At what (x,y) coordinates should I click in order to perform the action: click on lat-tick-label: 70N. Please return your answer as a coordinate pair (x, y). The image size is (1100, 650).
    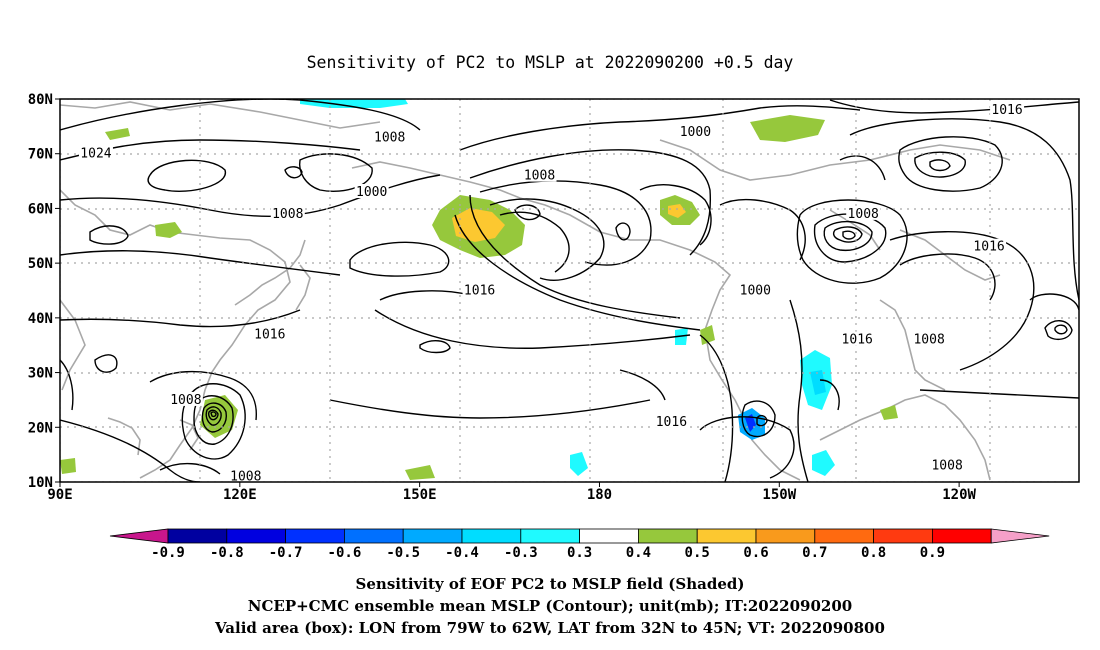
    Looking at the image, I should click on (40, 155).